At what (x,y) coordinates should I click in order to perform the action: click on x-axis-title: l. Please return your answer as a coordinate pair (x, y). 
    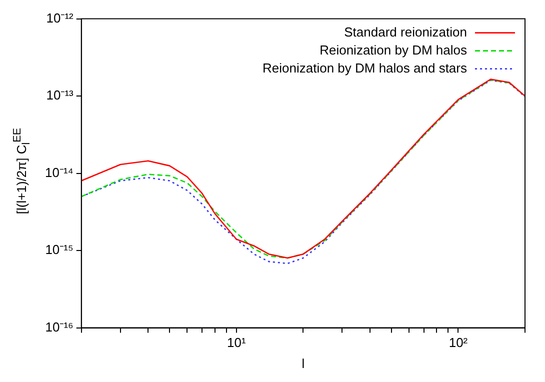
    Looking at the image, I should click on (303, 363).